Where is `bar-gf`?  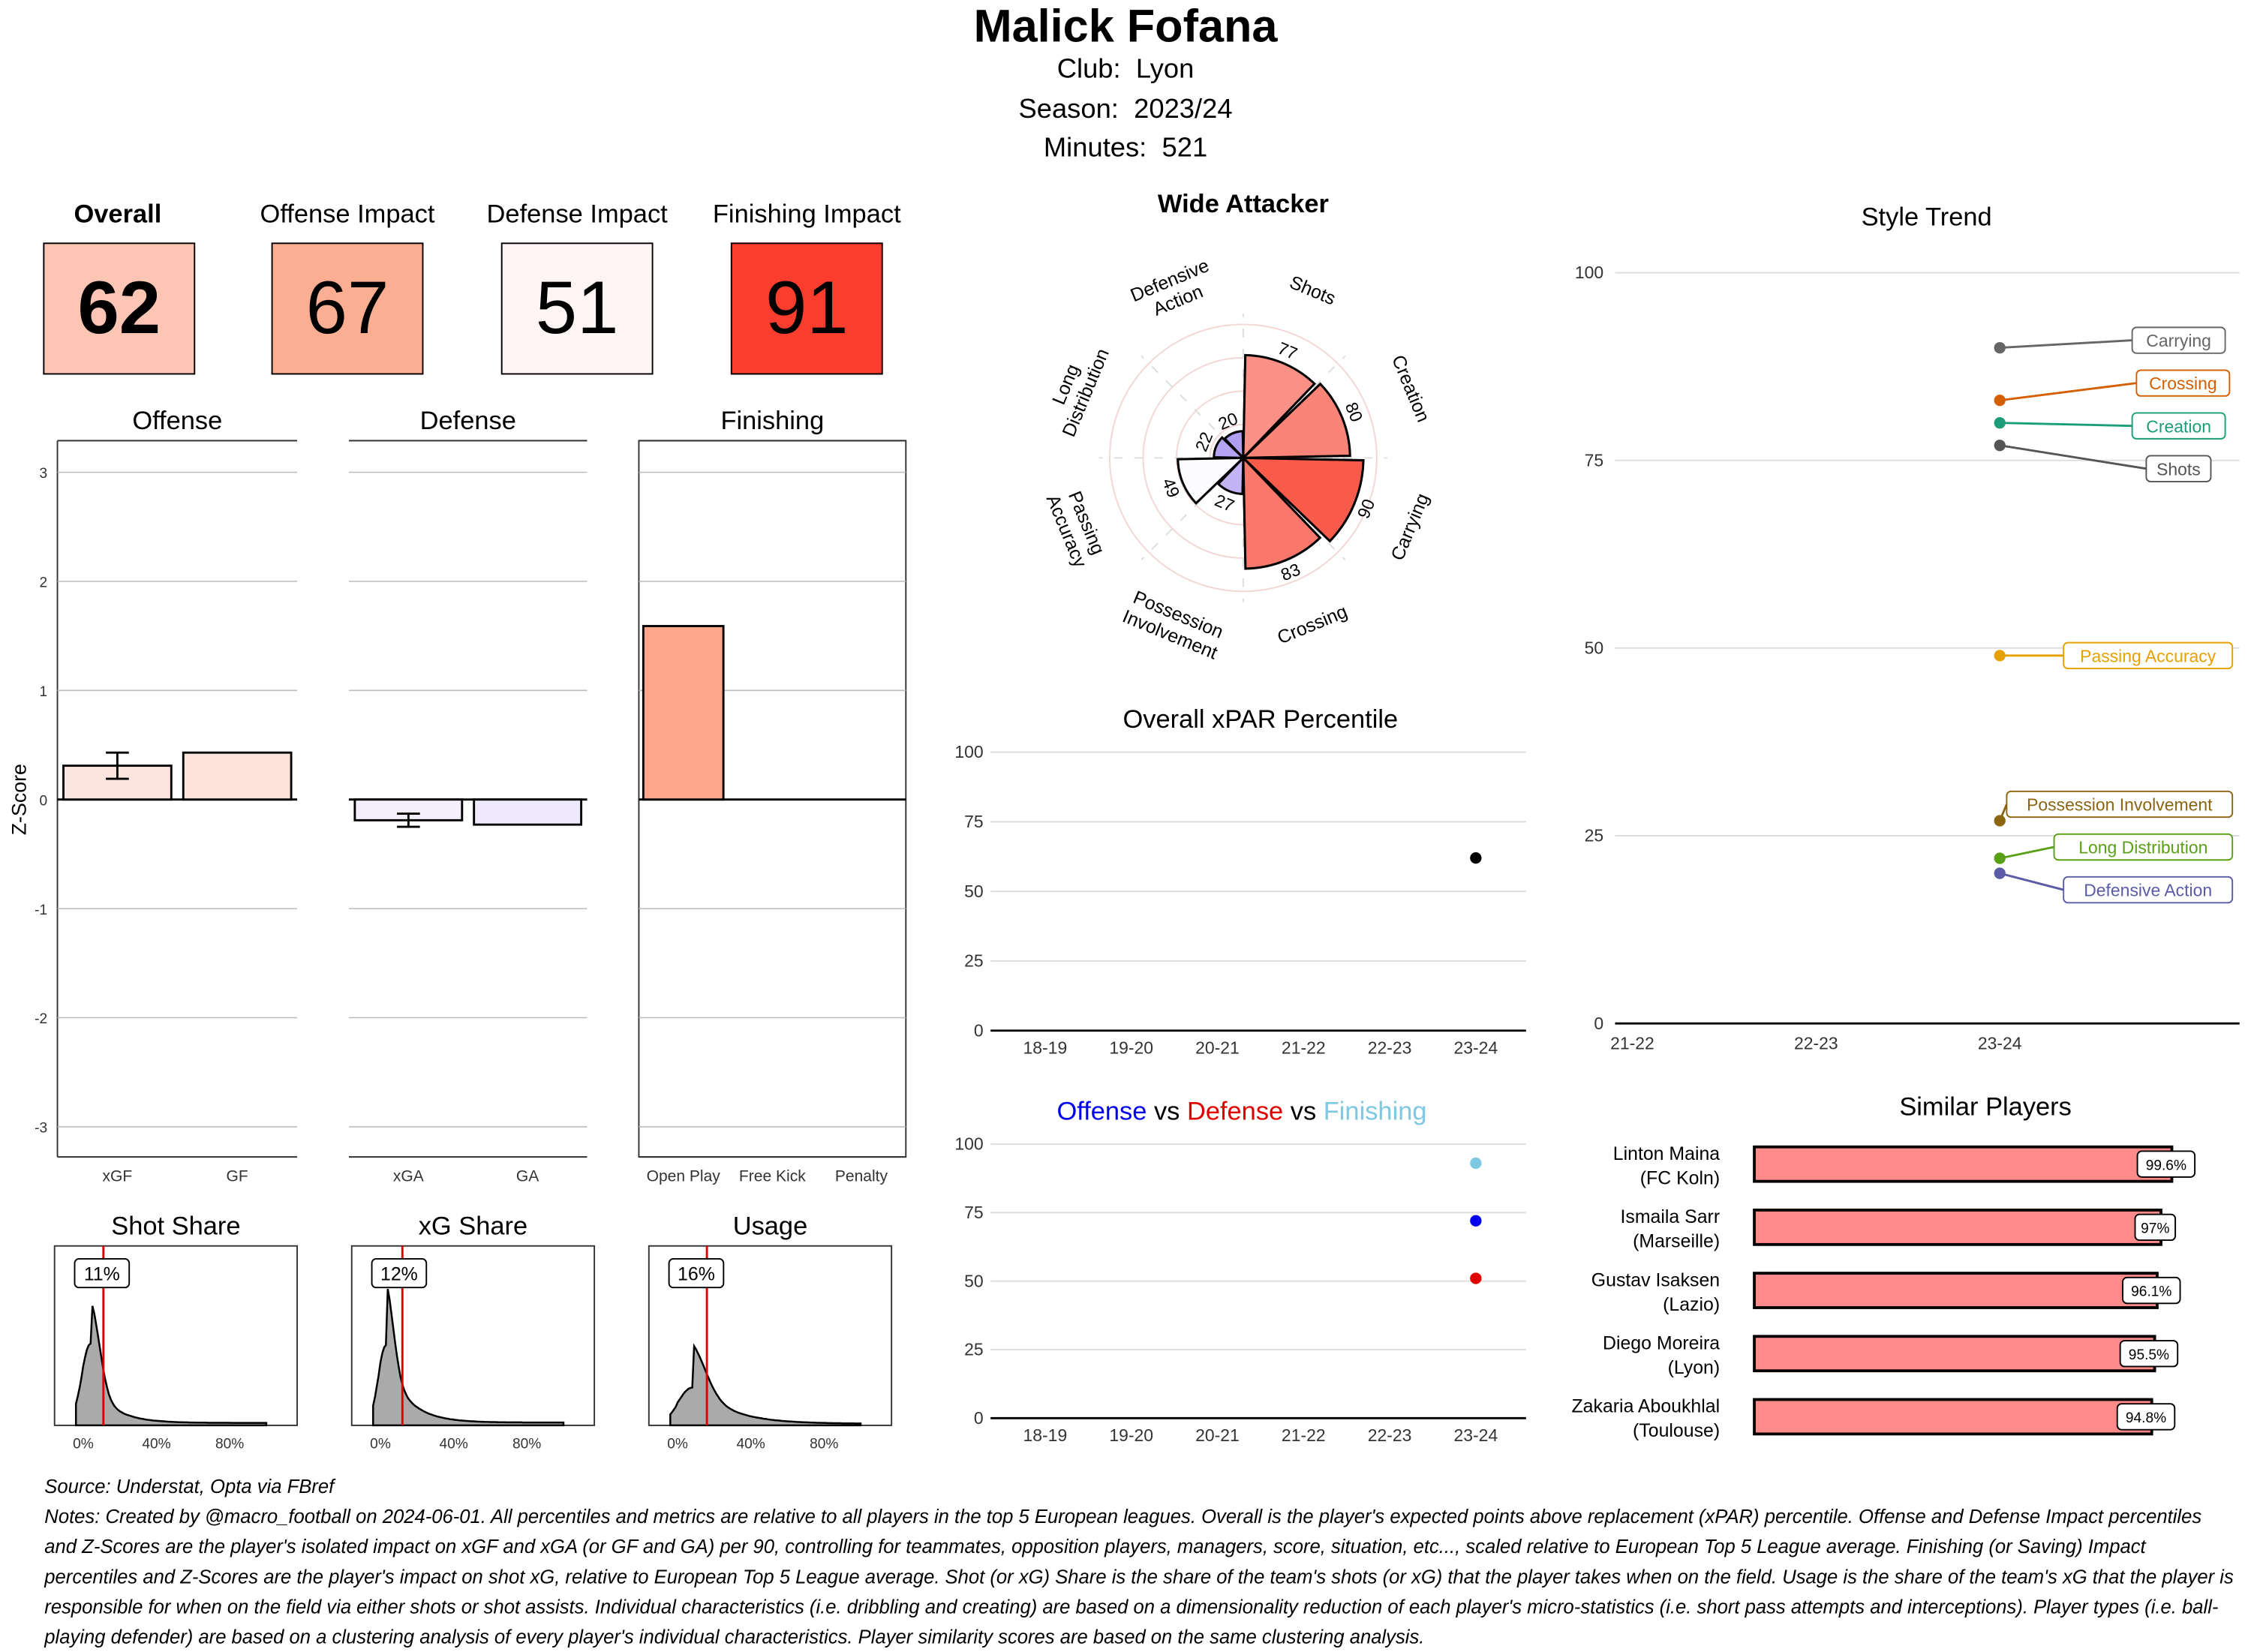
bar-gf is located at coordinates (237, 776).